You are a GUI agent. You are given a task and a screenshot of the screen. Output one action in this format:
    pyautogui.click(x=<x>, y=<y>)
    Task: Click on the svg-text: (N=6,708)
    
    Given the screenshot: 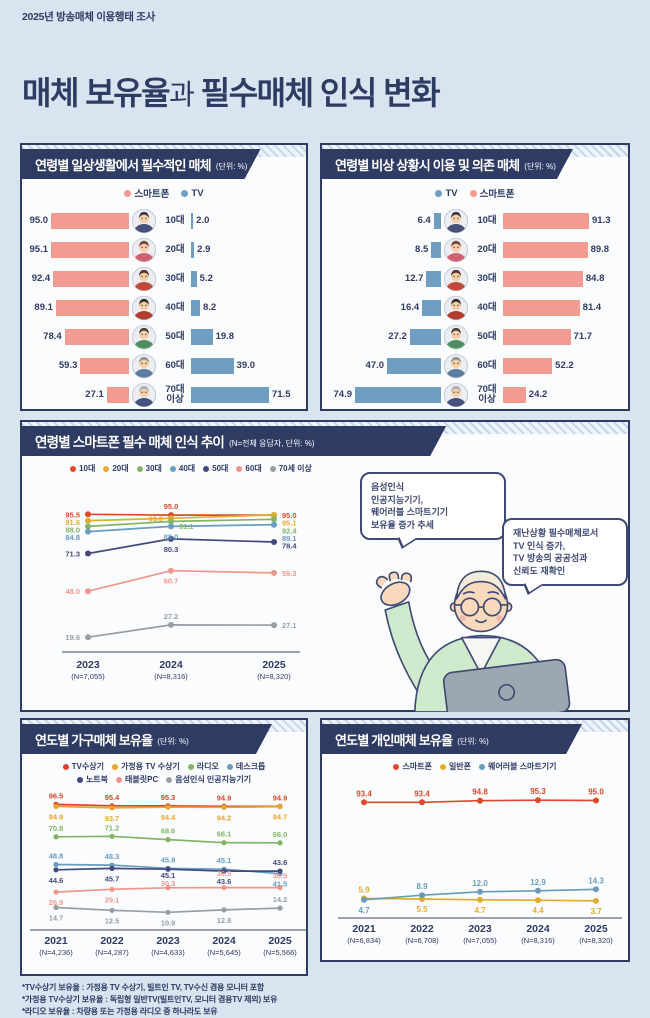 What is the action you would take?
    pyautogui.click(x=422, y=940)
    